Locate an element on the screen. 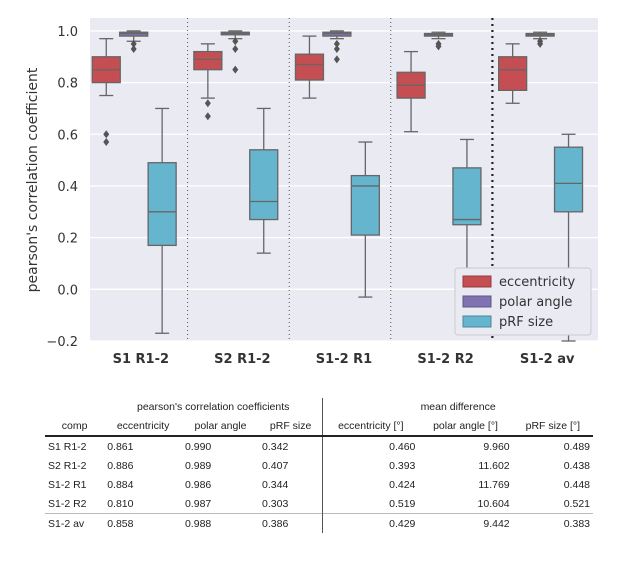 The width and height of the screenshot is (624, 564). y-tick-label: 0.8 is located at coordinates (67, 84).